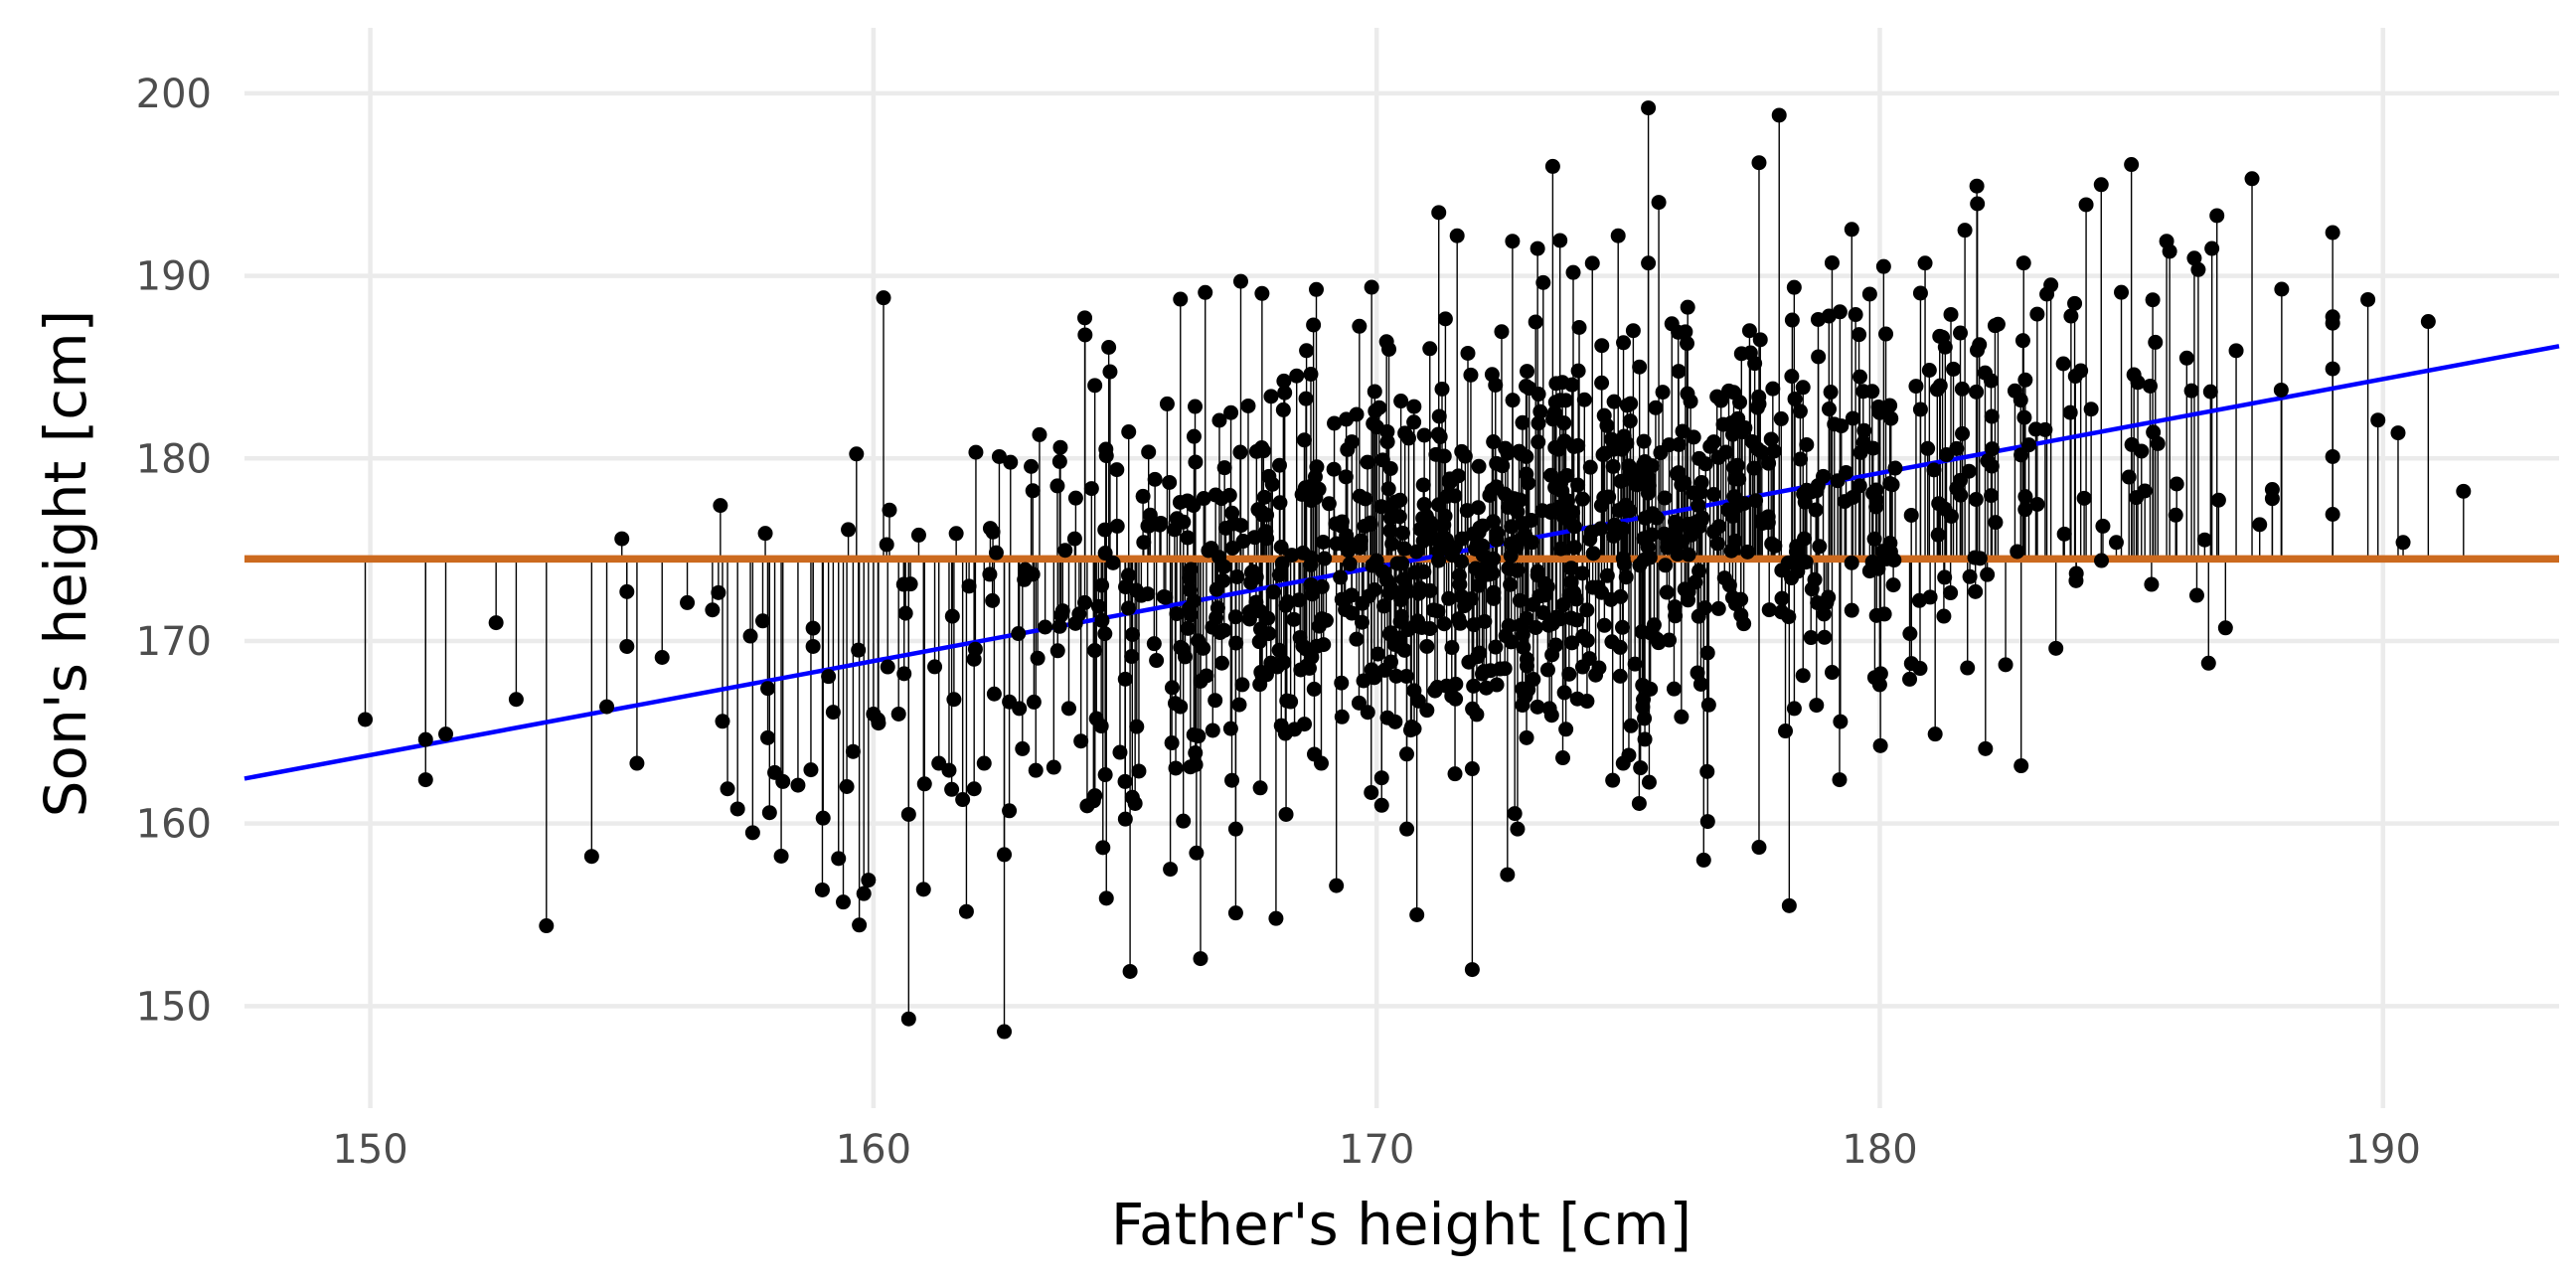  Describe the element at coordinates (174, 459) in the screenshot. I see `y-tick-label: 180` at that location.